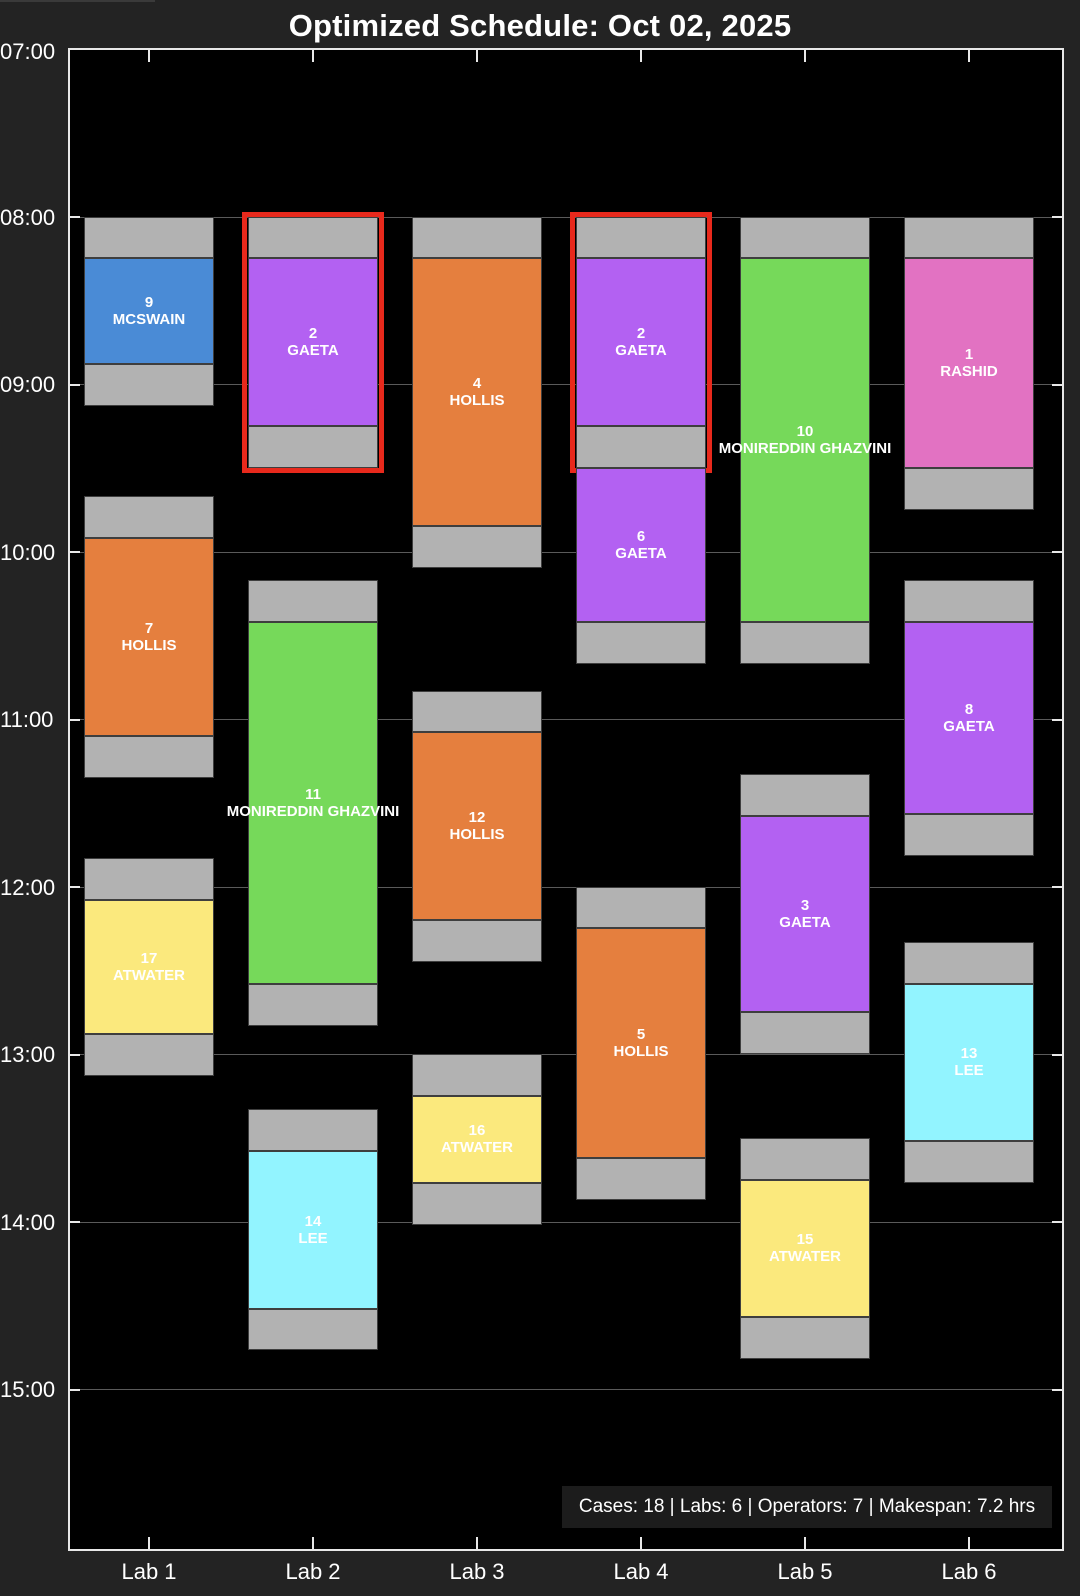  What do you see at coordinates (477, 1139) in the screenshot?
I see `case-block: 16 ATWATER` at bounding box center [477, 1139].